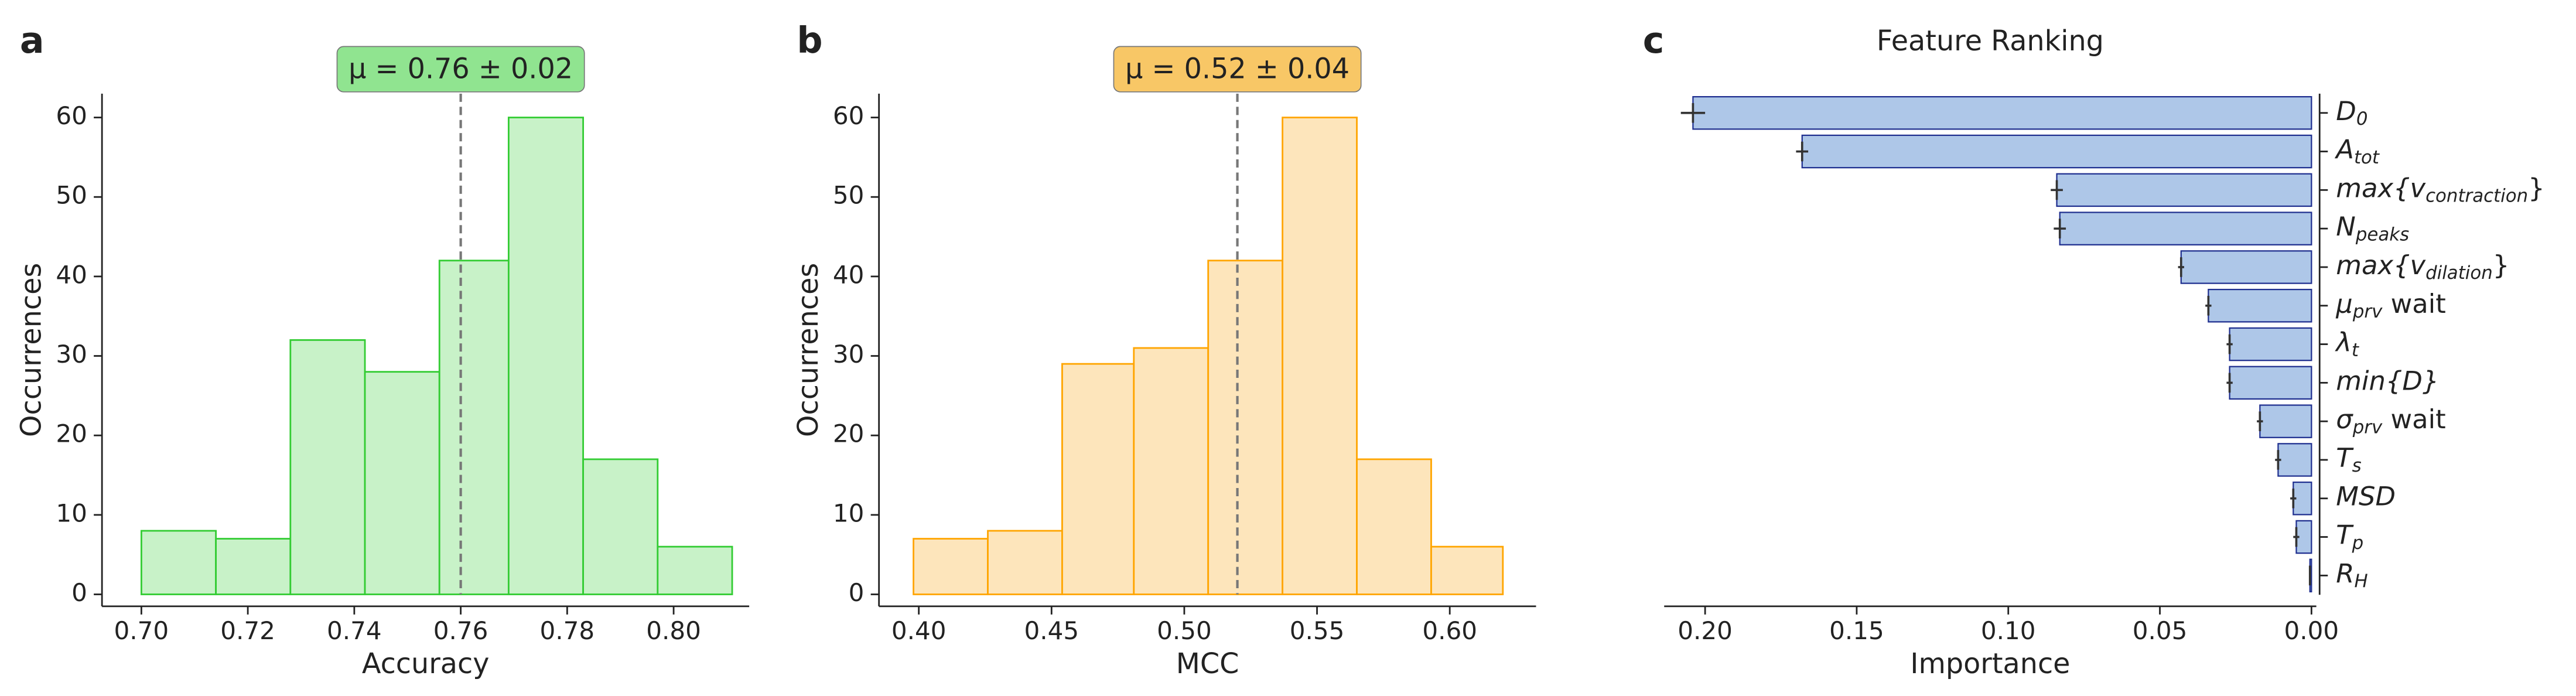 The width and height of the screenshot is (2576, 696). What do you see at coordinates (461, 630) in the screenshot?
I see `x-tick-label: 0.76` at bounding box center [461, 630].